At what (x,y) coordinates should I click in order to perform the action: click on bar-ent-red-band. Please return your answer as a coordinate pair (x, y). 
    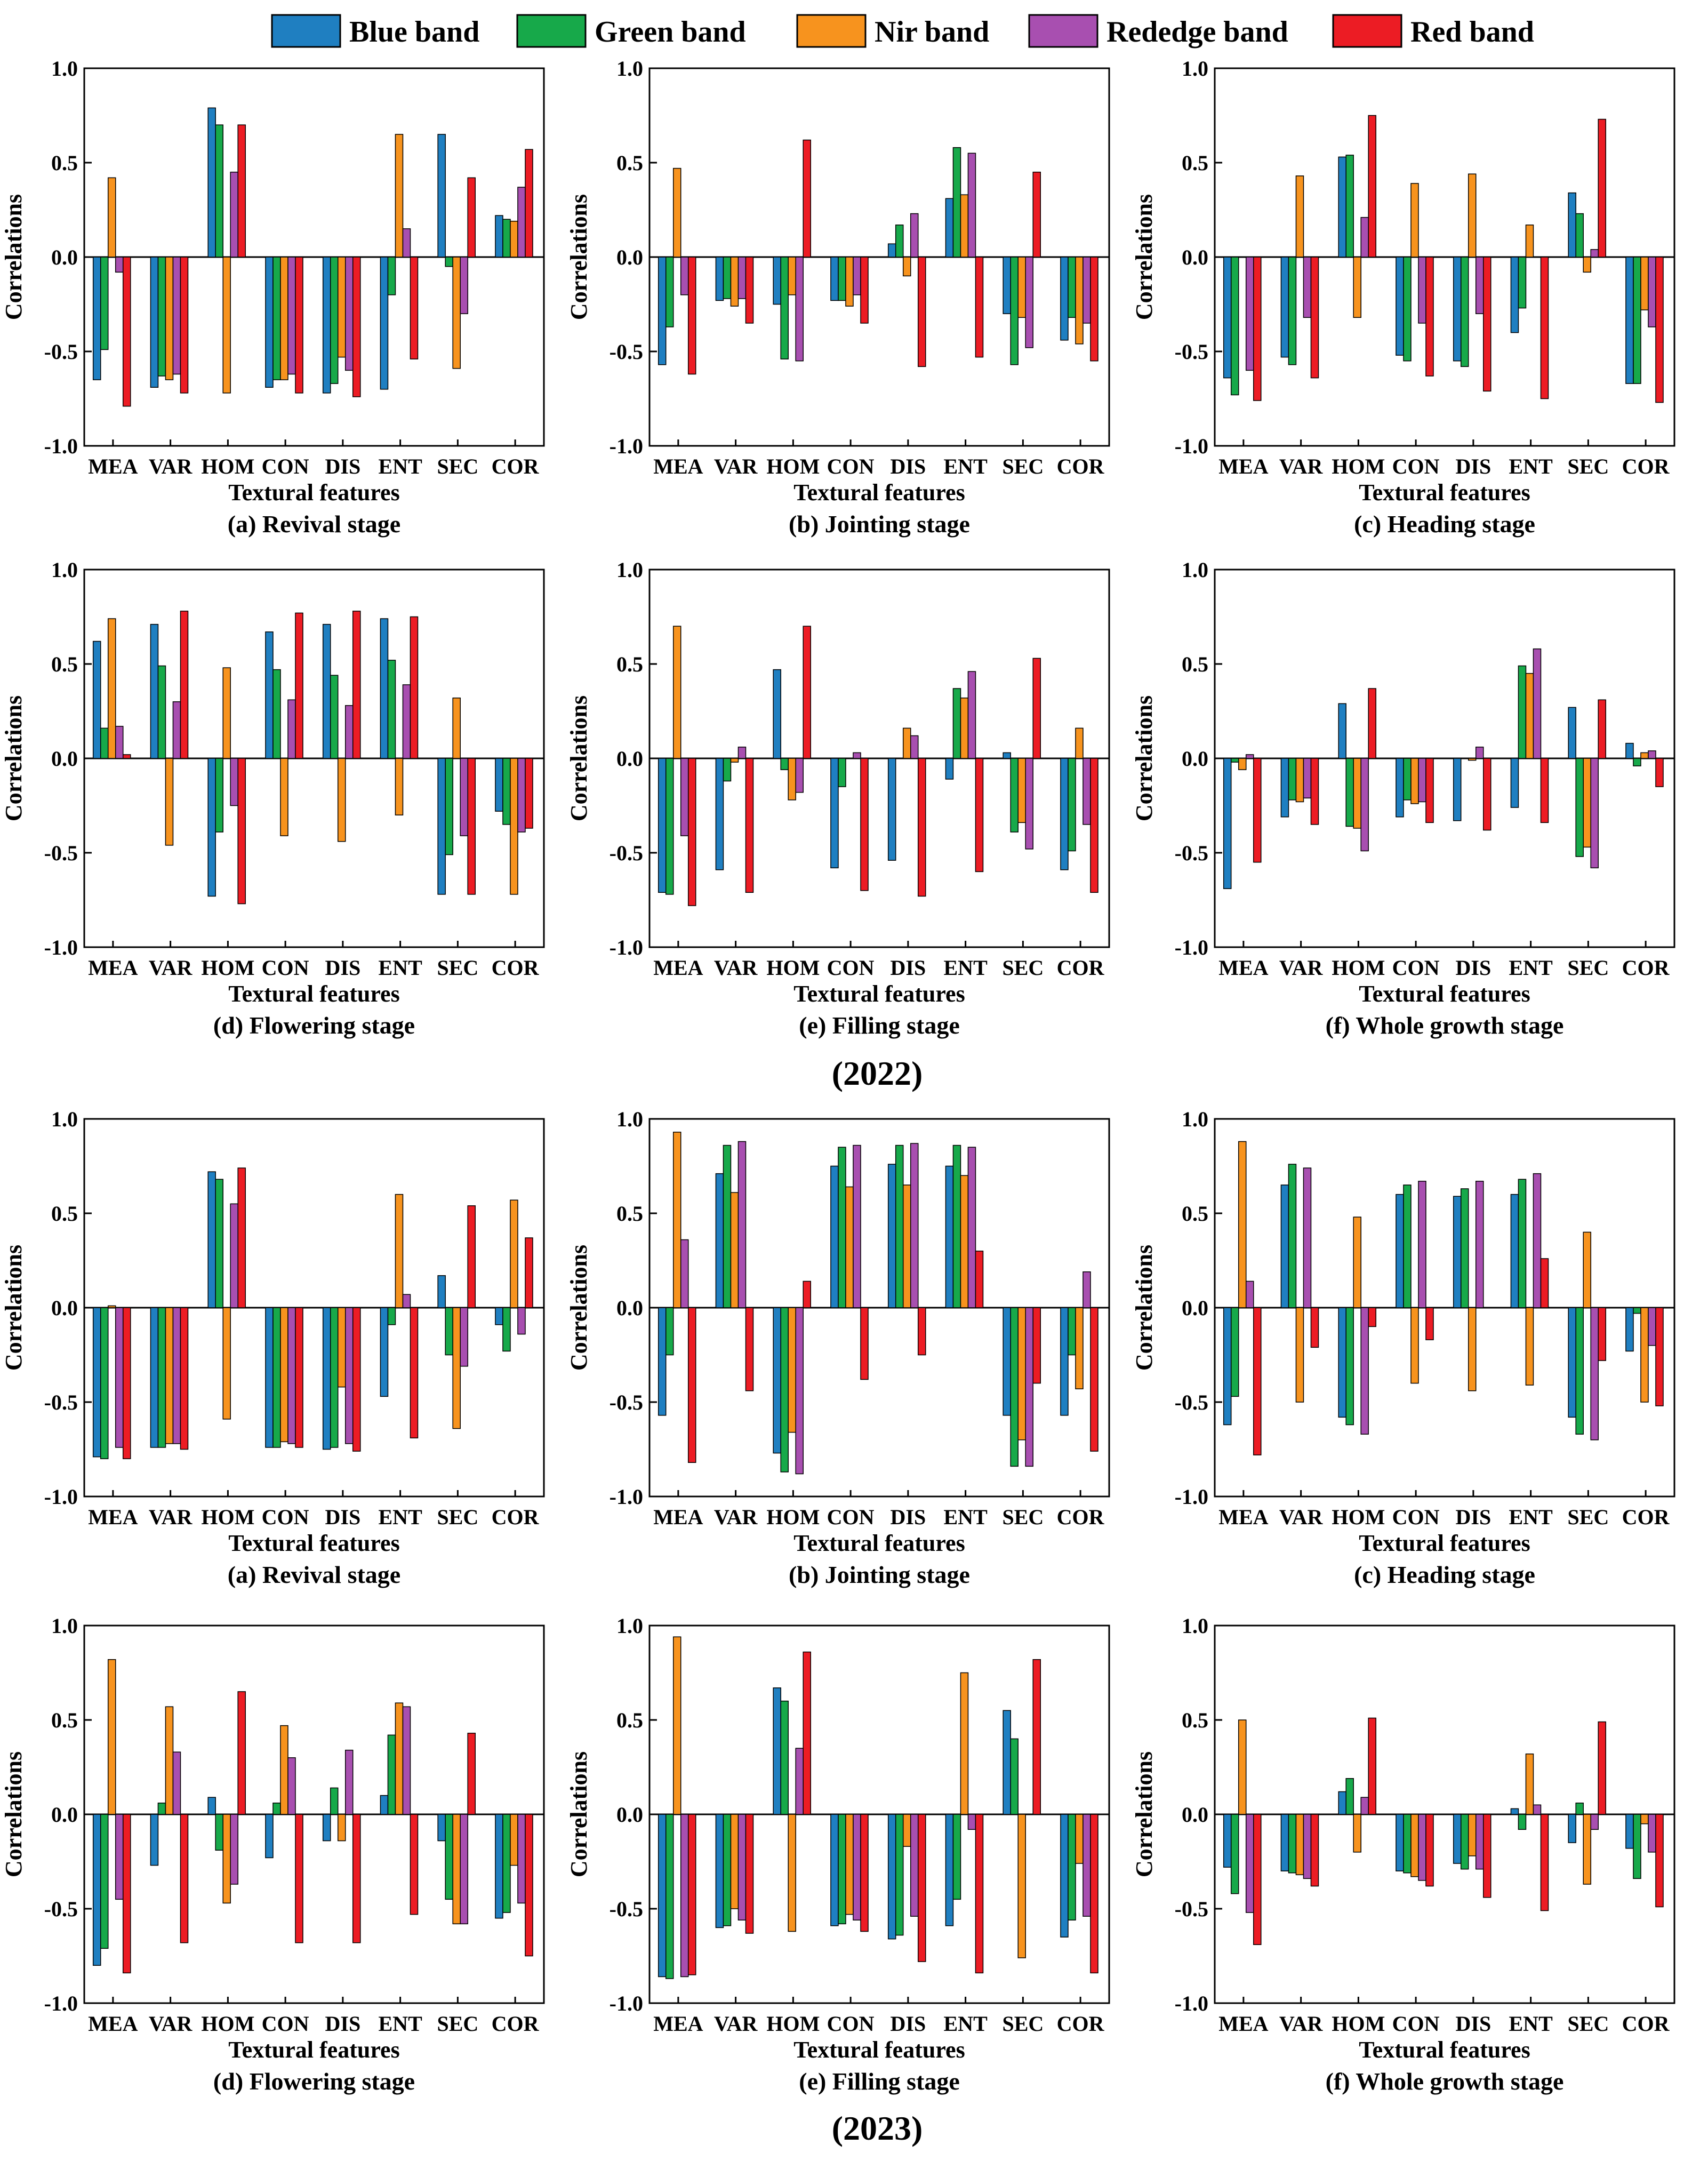
    Looking at the image, I should click on (415, 1373).